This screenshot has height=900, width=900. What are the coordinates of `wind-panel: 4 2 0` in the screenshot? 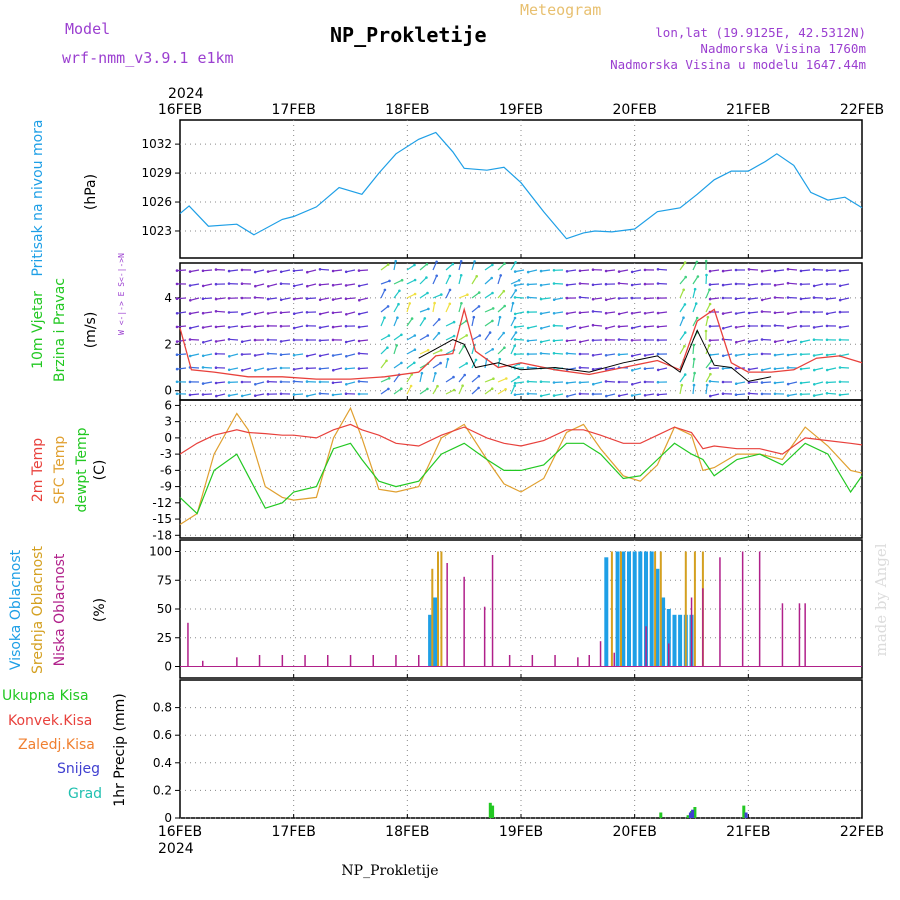 It's located at (513, 330).